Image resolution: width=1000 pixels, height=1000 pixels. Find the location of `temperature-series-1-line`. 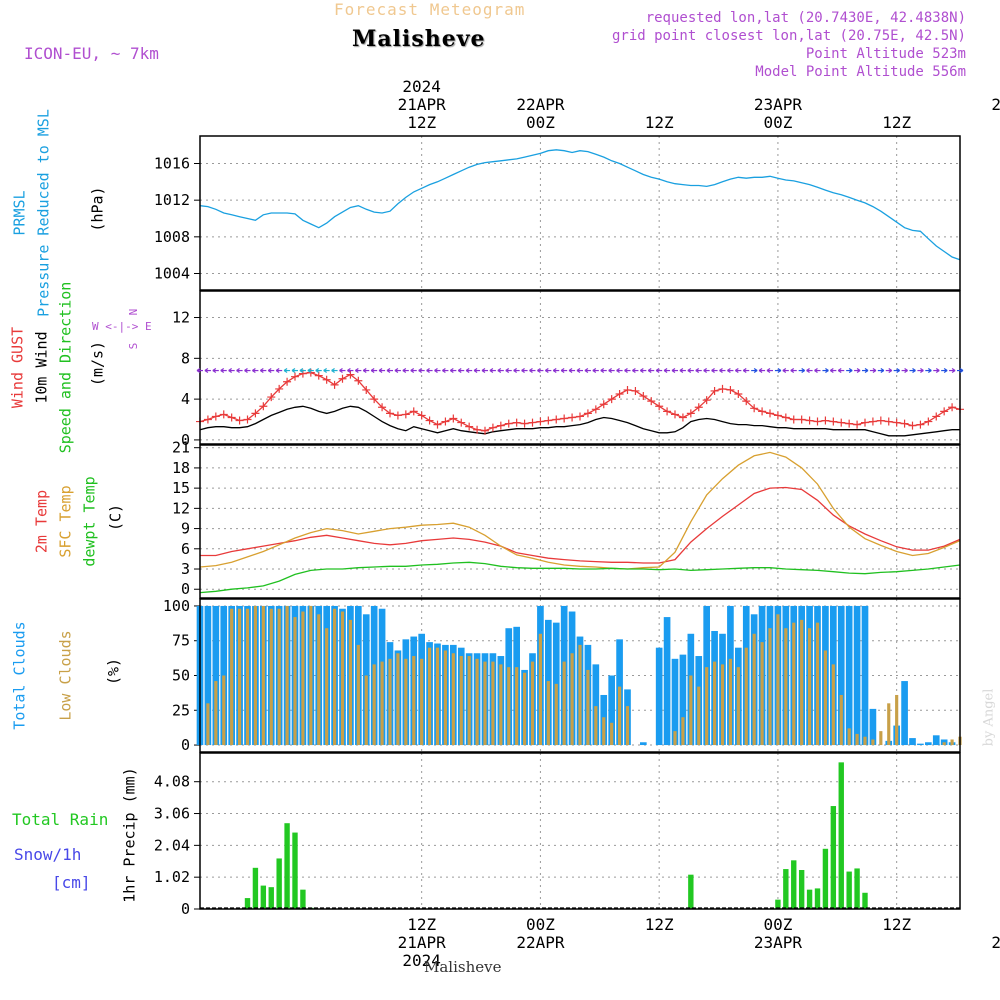

temperature-series-1-line is located at coordinates (580, 510).